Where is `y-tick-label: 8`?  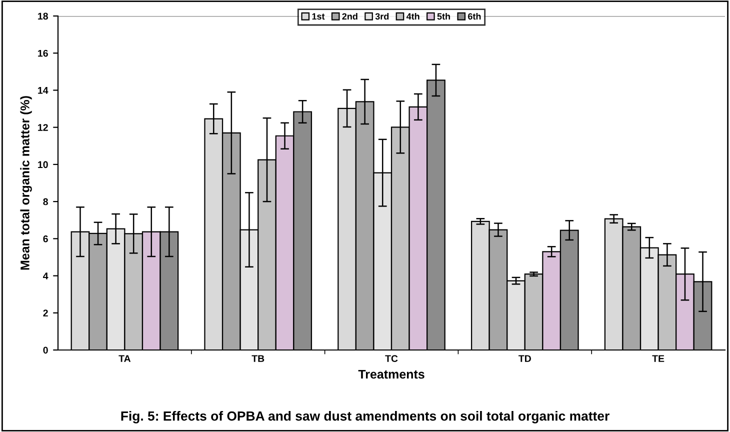
y-tick-label: 8 is located at coordinates (45, 202).